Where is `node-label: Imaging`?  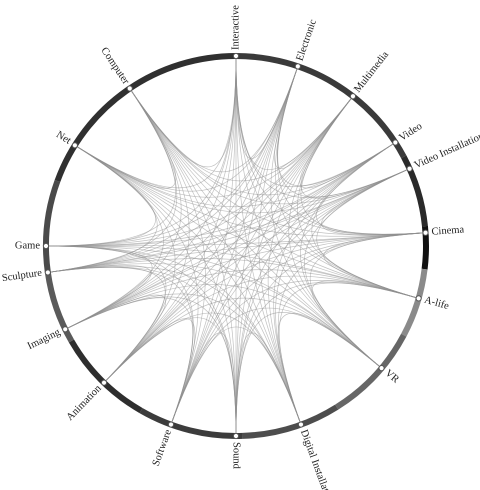
node-label: Imaging is located at coordinates (44, 340).